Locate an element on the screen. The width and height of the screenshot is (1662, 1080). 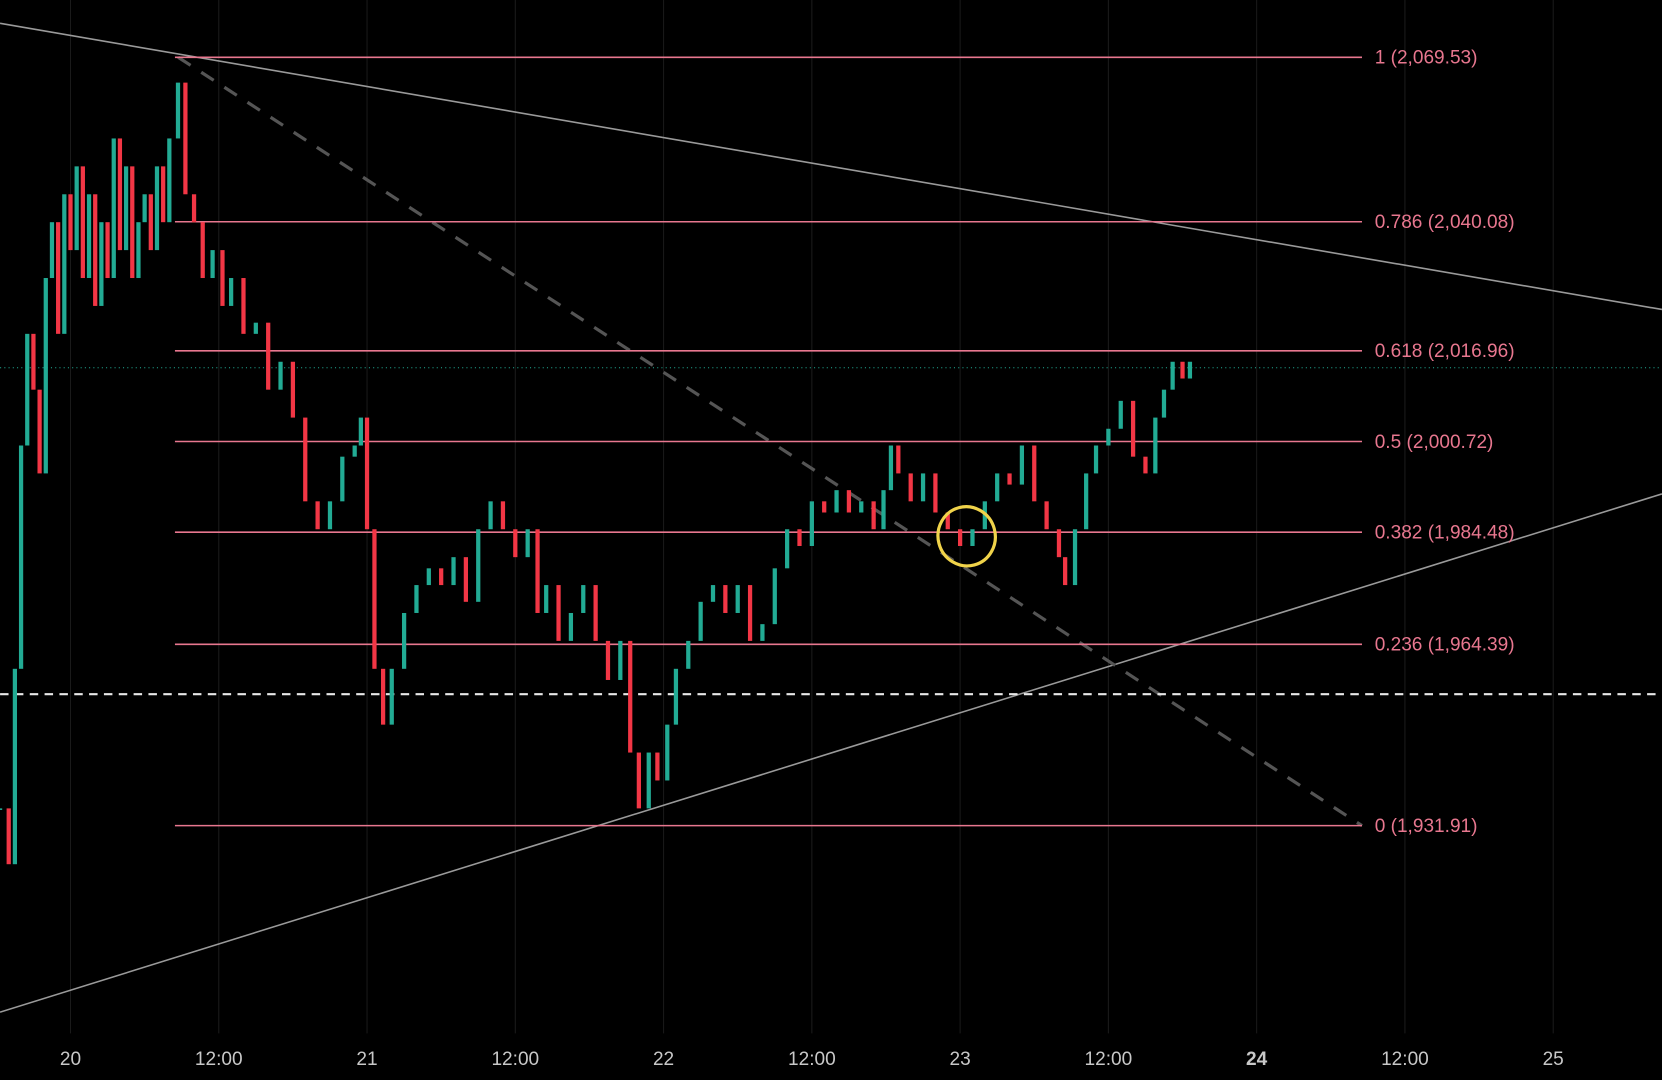
fib-label: 0.236 (1,964.39) is located at coordinates (1445, 645).